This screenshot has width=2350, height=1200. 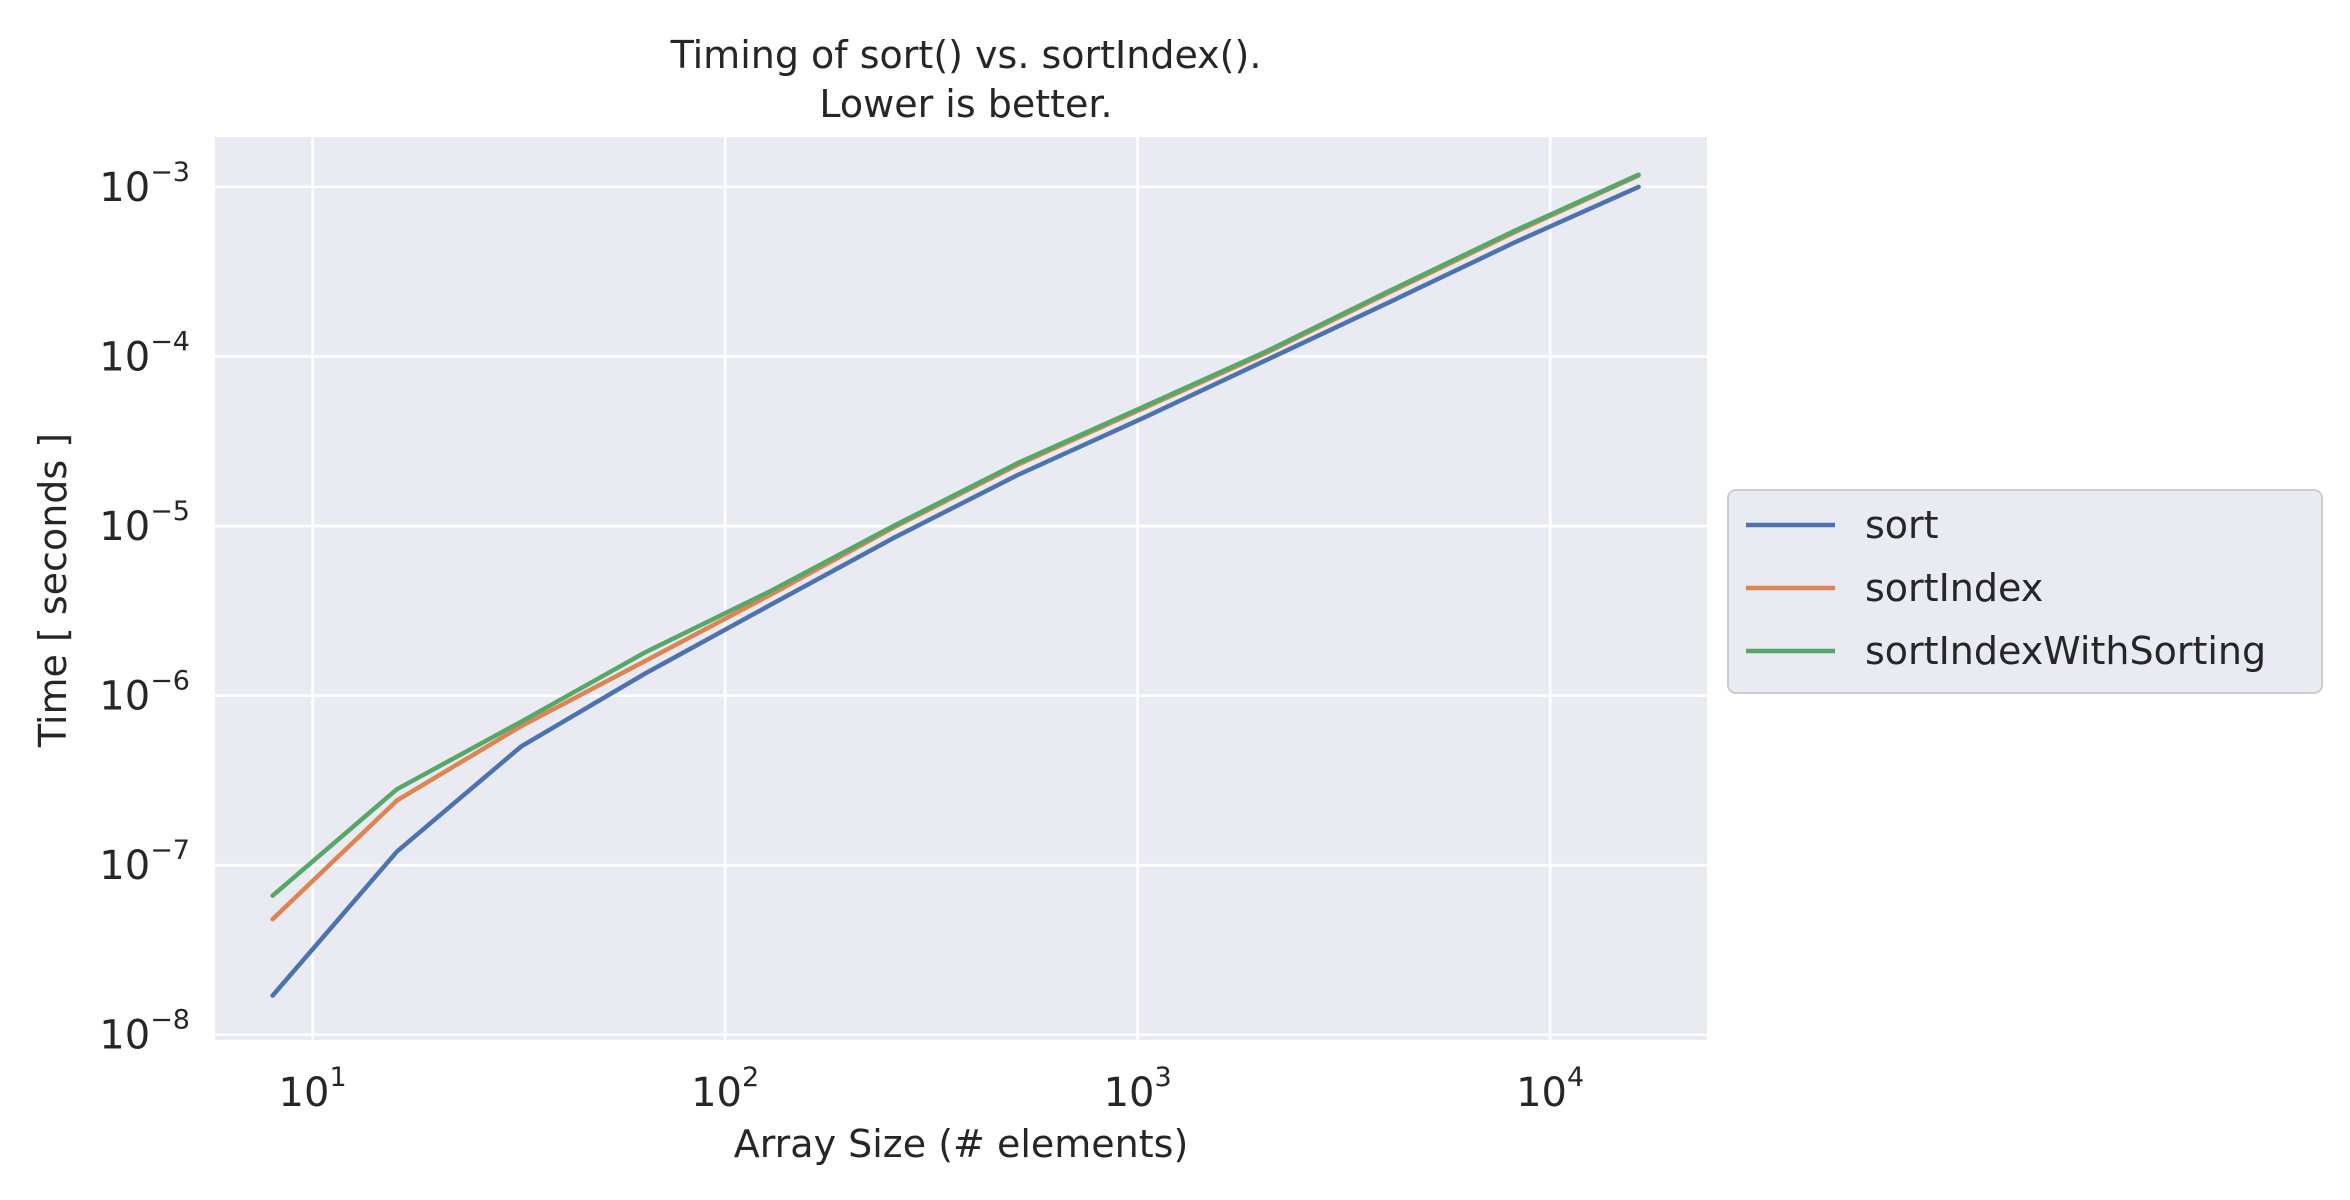 I want to click on y-tick-label-3: 10⁻⁵, so click(x=144, y=523).